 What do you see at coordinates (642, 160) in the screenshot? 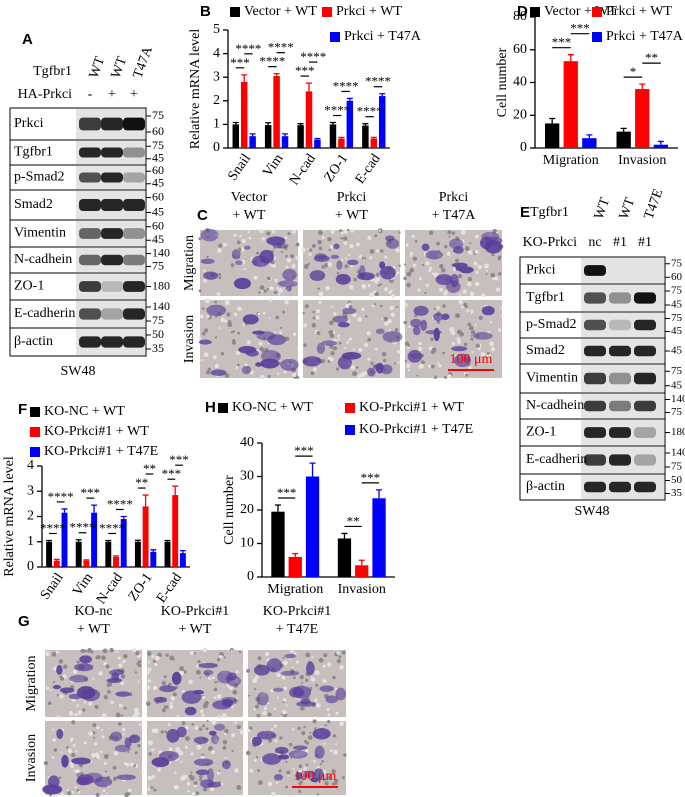
I see `x-tick-label: Invasion` at bounding box center [642, 160].